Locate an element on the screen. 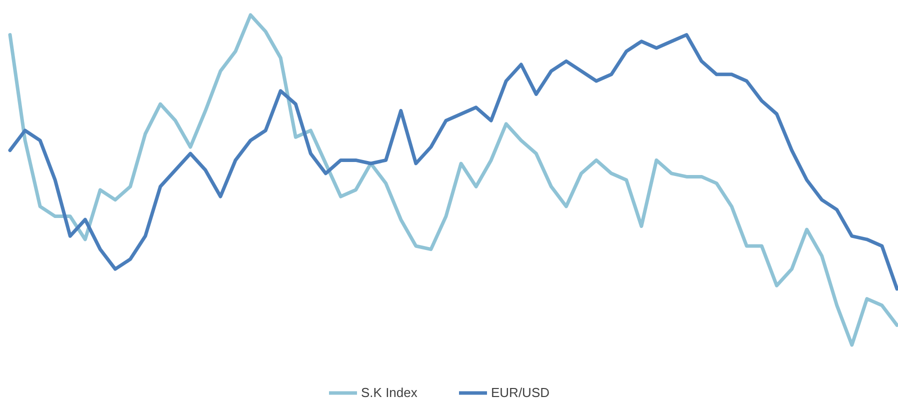 Image resolution: width=898 pixels, height=403 pixels. legend-label: EUR/USD is located at coordinates (520, 392).